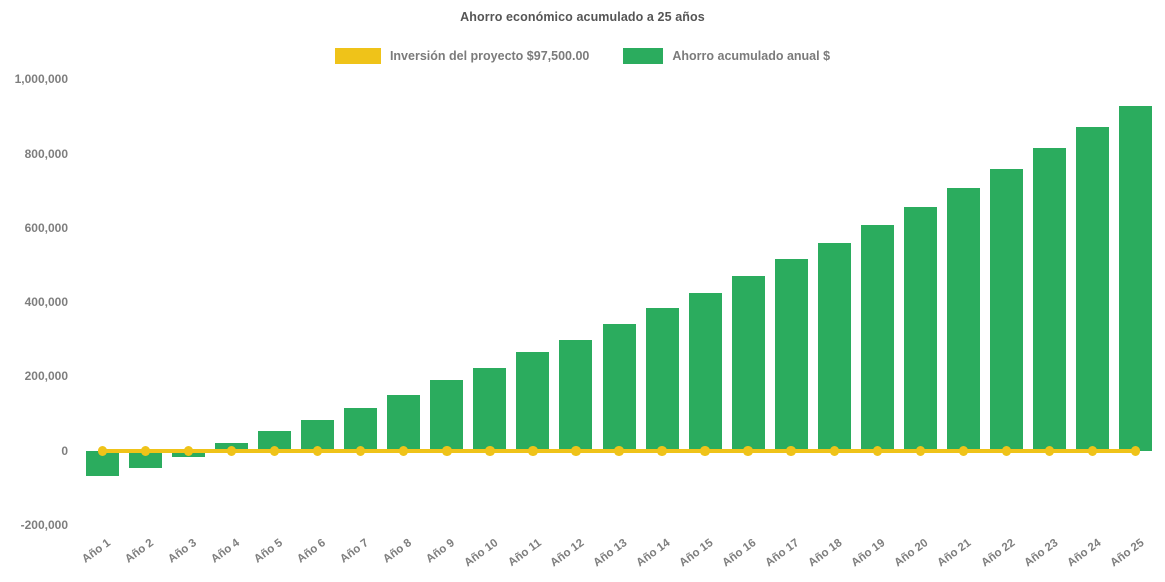 The width and height of the screenshot is (1165, 582). What do you see at coordinates (46, 227) in the screenshot?
I see `y-axis-tick-label: 600,000` at bounding box center [46, 227].